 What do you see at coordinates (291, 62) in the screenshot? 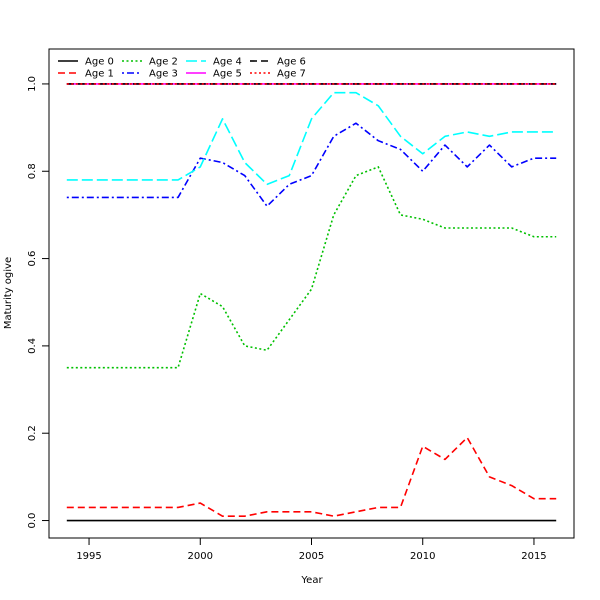
I see `legend-label: Age 6` at bounding box center [291, 62].